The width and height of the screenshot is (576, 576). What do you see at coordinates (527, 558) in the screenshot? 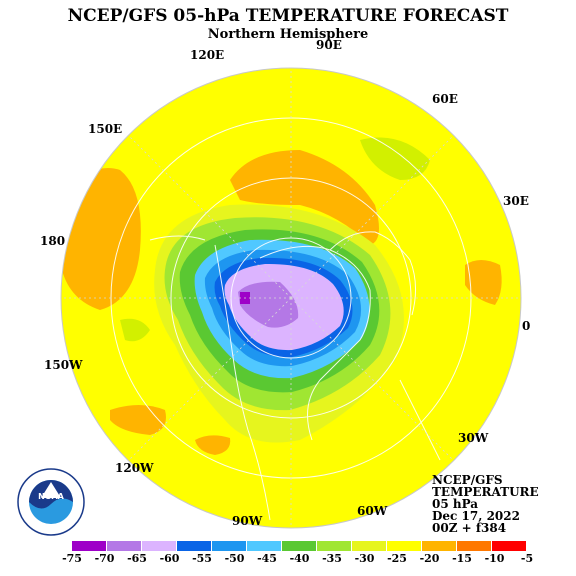
I see `legend-tick-label: -5` at bounding box center [527, 558].